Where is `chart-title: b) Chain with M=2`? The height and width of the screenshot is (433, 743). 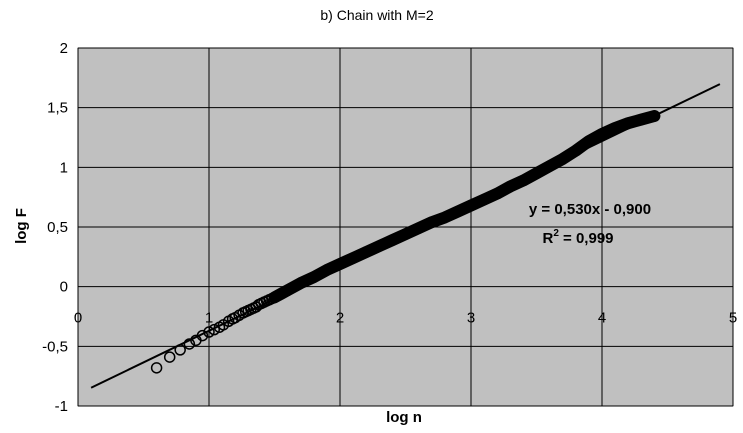
chart-title: b) Chain with M=2 is located at coordinates (376, 15).